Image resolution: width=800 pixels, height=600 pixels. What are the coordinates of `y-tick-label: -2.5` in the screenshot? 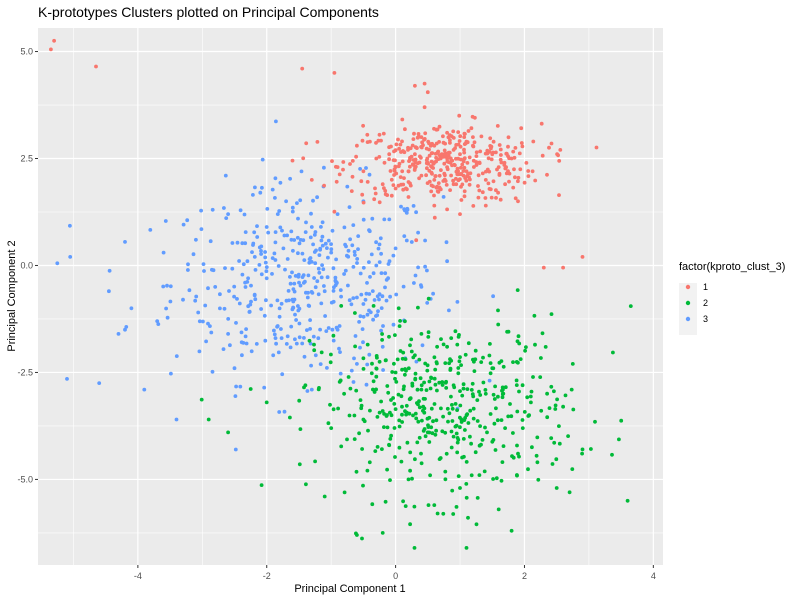 It's located at (25, 372).